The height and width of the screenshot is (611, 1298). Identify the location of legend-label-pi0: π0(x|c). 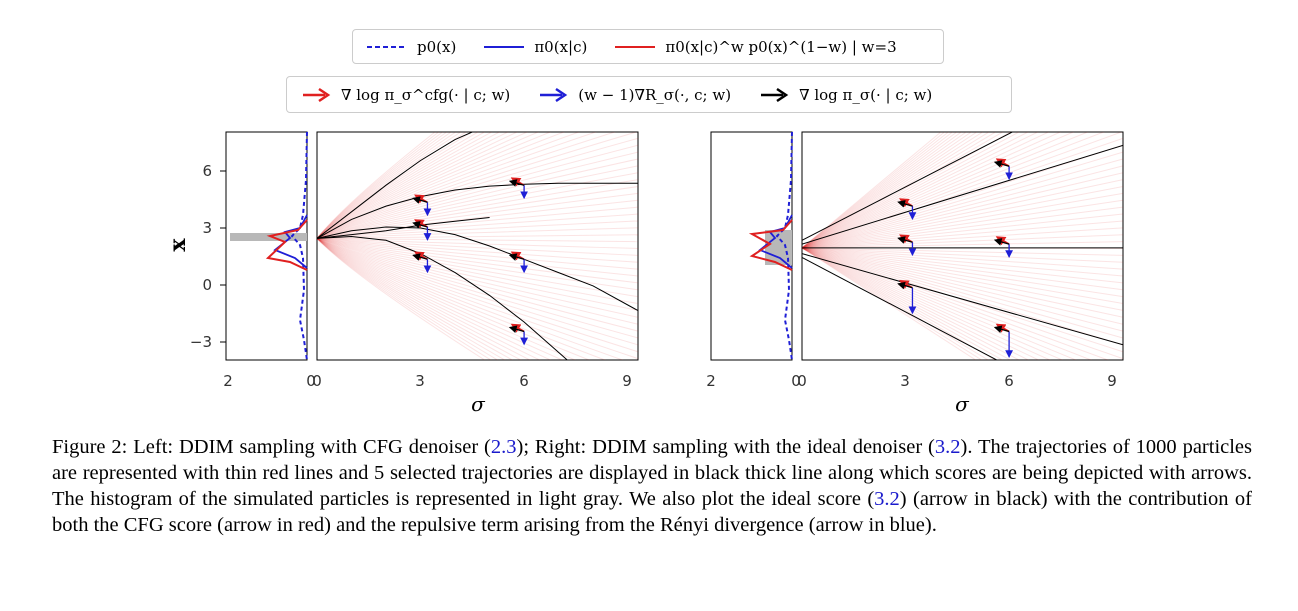
(561, 46).